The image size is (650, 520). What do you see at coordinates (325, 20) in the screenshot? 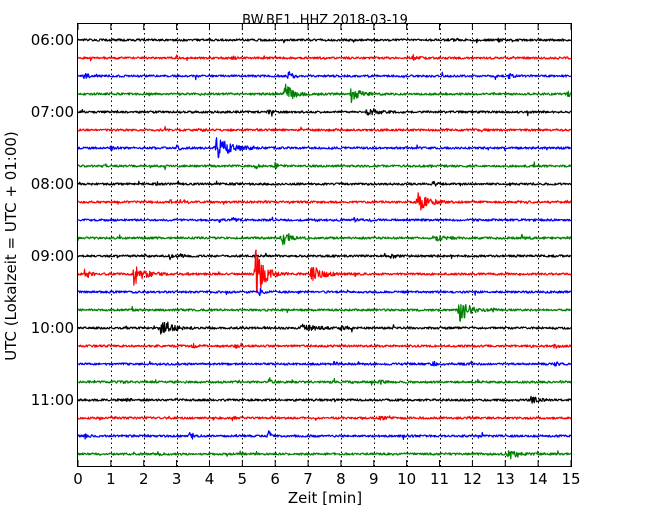
I see `chart-title: BW.BE1..HHZ 2018-03-19` at bounding box center [325, 20].